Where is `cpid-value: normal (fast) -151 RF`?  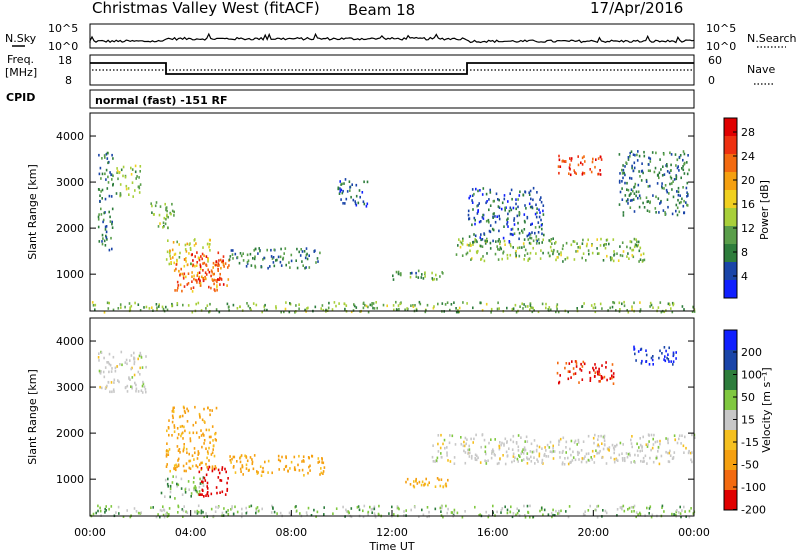
cpid-value: normal (fast) -151 RF is located at coordinates (161, 100).